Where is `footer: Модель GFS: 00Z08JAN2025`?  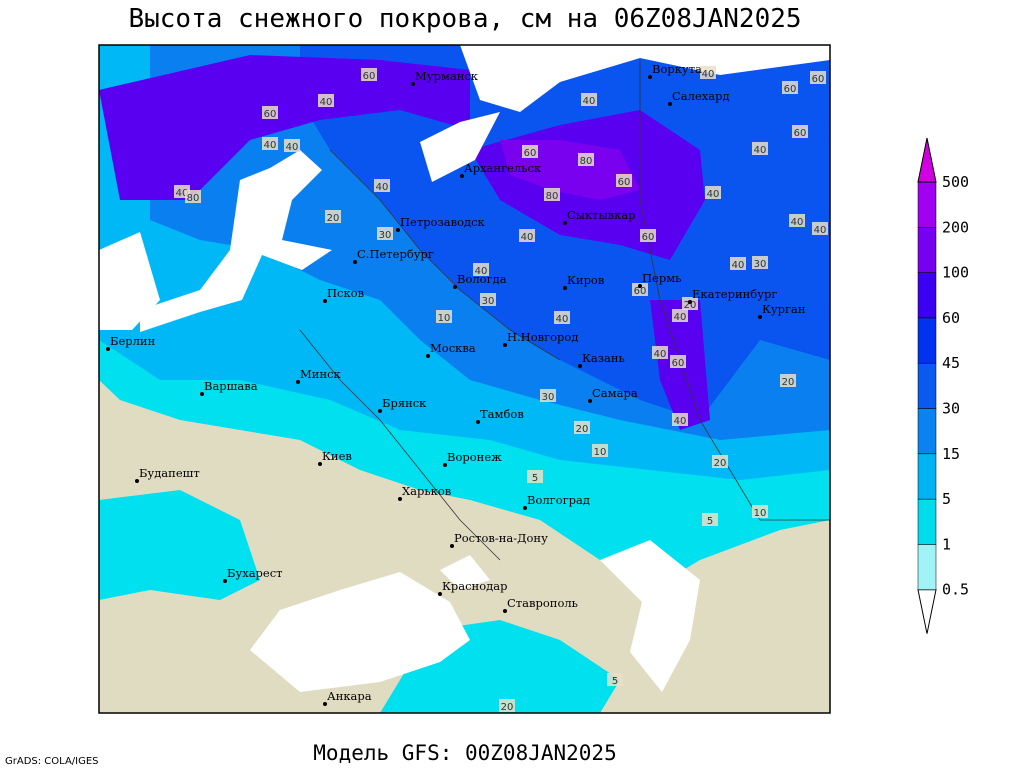 footer: Модель GFS: 00Z08JAN2025 is located at coordinates (464, 753).